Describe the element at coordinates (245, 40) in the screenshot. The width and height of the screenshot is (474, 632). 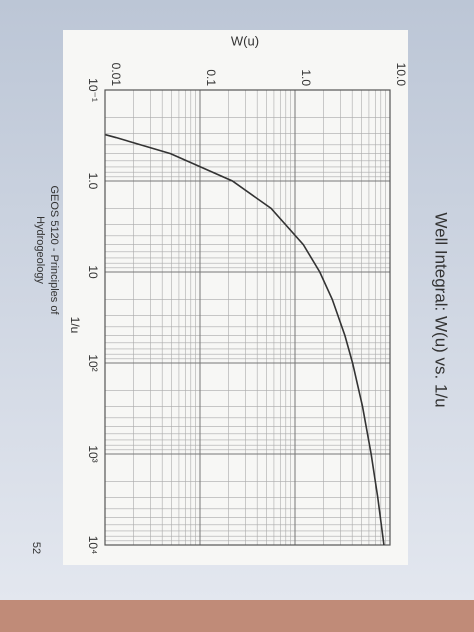
I see `y-axis-label: W(u)` at that location.